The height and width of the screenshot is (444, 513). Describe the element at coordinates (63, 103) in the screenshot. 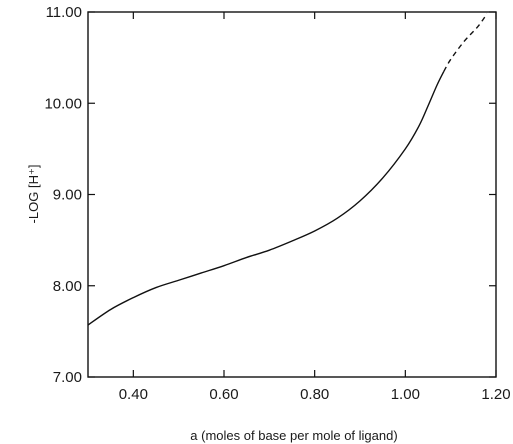

I see `y-tick-label: 10.00` at that location.